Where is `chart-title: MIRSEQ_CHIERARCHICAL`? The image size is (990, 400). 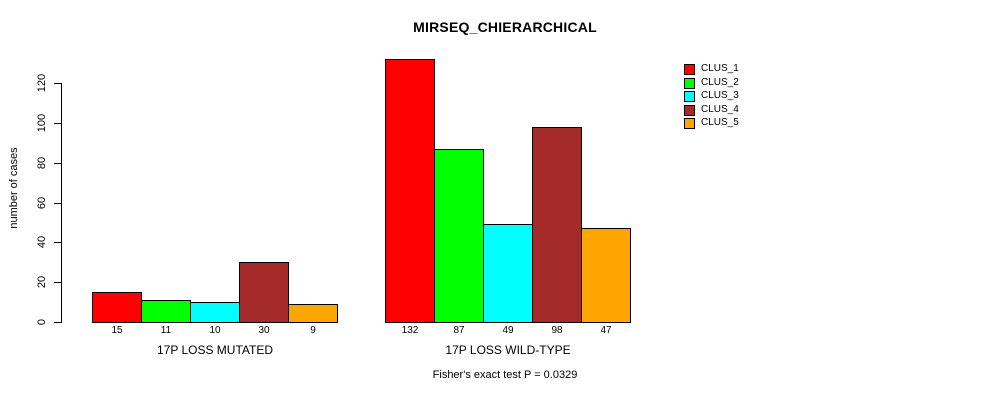 chart-title: MIRSEQ_CHIERARCHICAL is located at coordinates (505, 27).